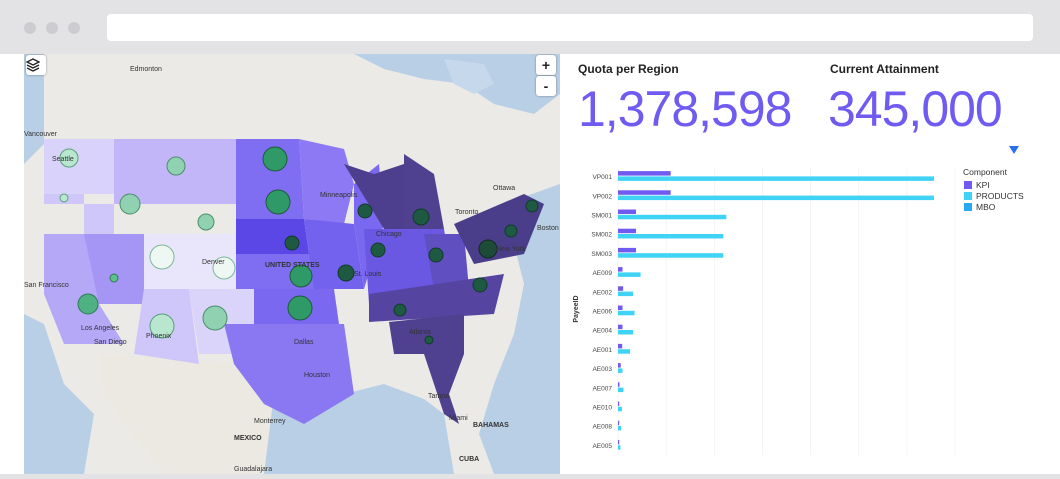 This screenshot has height=479, width=1060. I want to click on attainment-value: 345,000, so click(915, 109).